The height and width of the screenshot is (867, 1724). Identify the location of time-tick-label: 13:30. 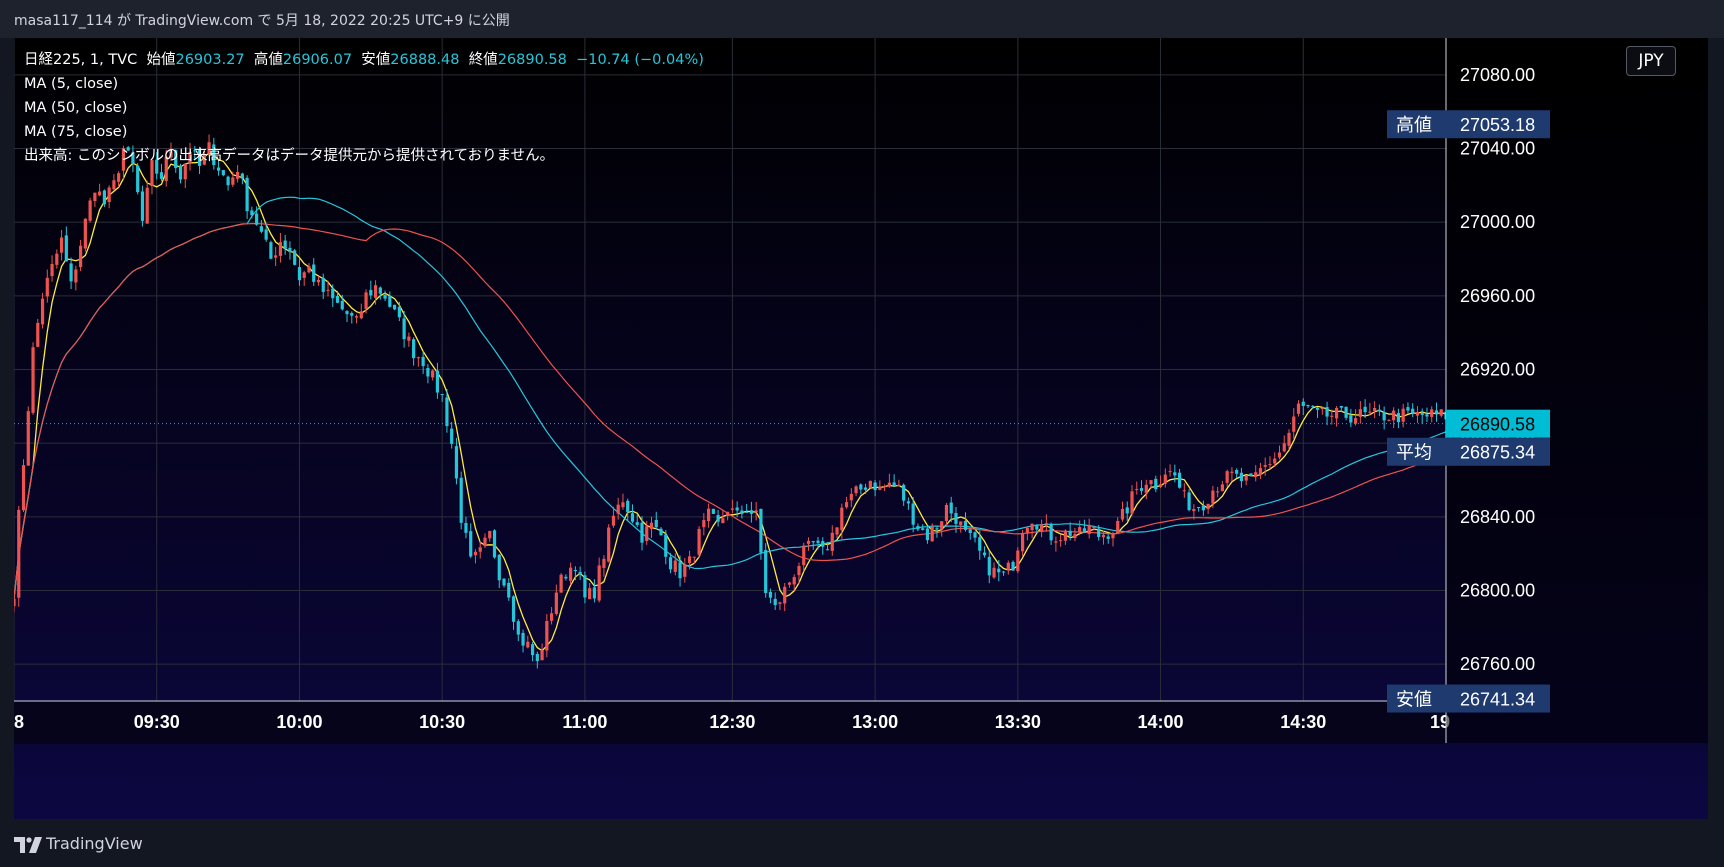
(1018, 722).